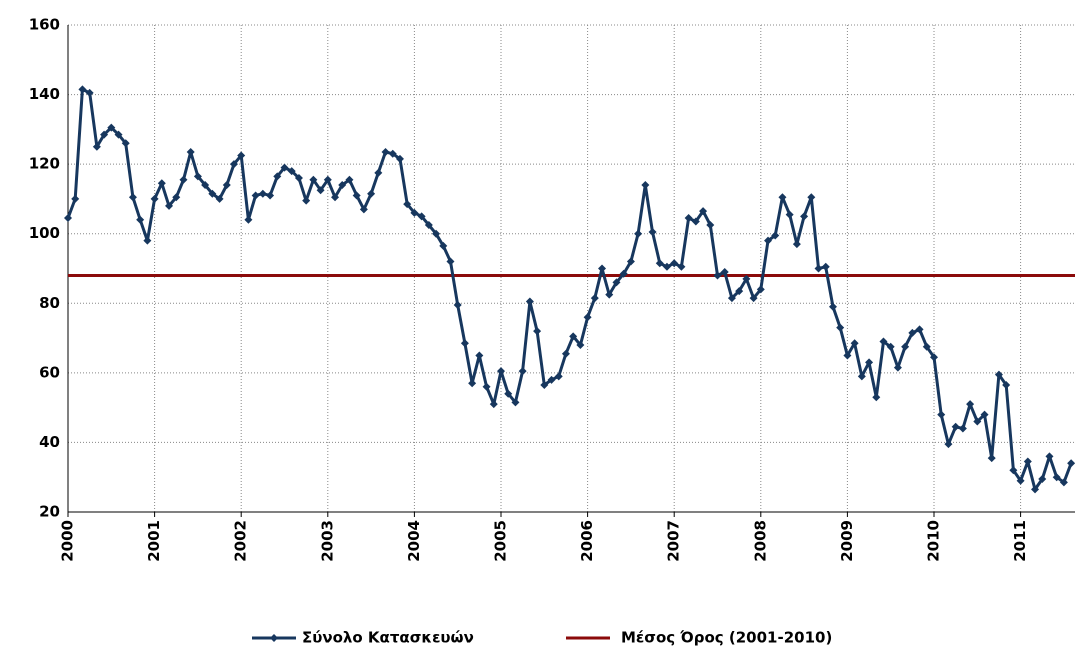 Image resolution: width=1075 pixels, height=655 pixels. Describe the element at coordinates (327, 541) in the screenshot. I see `x-tick-label: 2003` at that location.